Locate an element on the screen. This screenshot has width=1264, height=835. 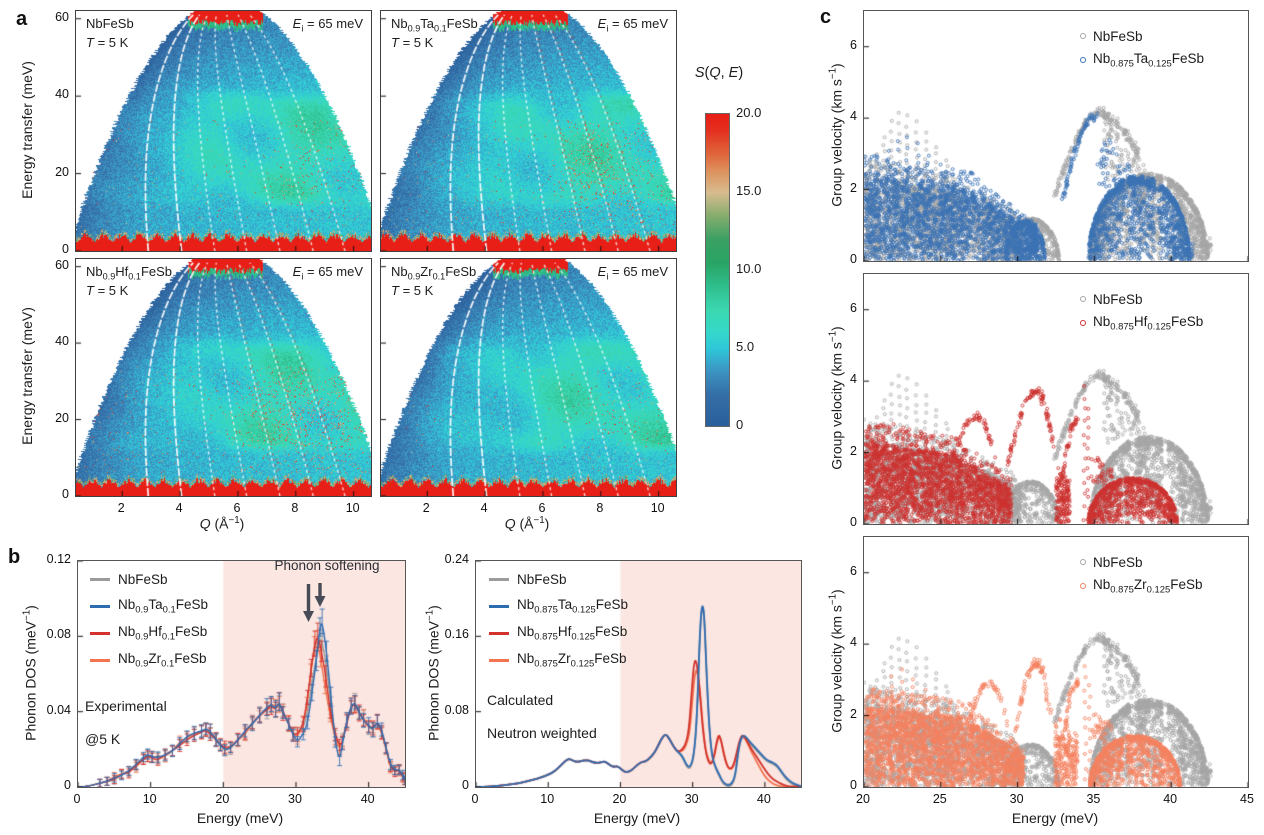
y-tick-label: 0.12 is located at coordinates (58, 559).